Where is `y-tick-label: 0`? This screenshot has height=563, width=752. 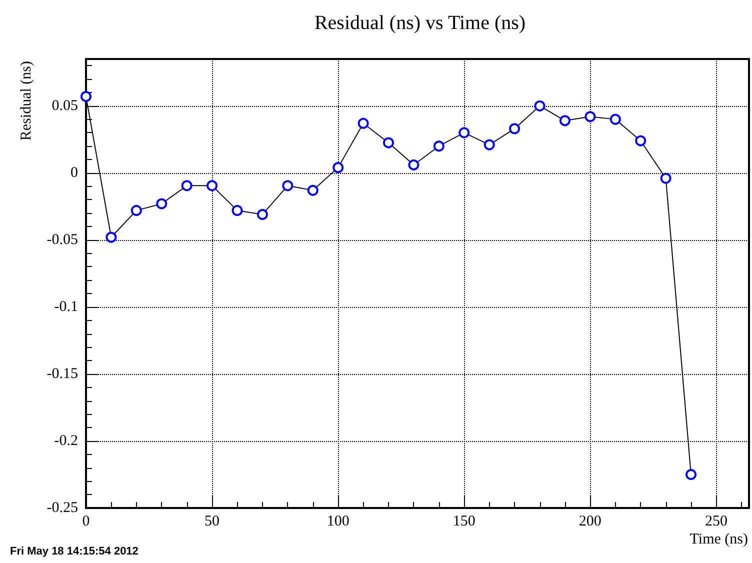 y-tick-label: 0 is located at coordinates (74, 172).